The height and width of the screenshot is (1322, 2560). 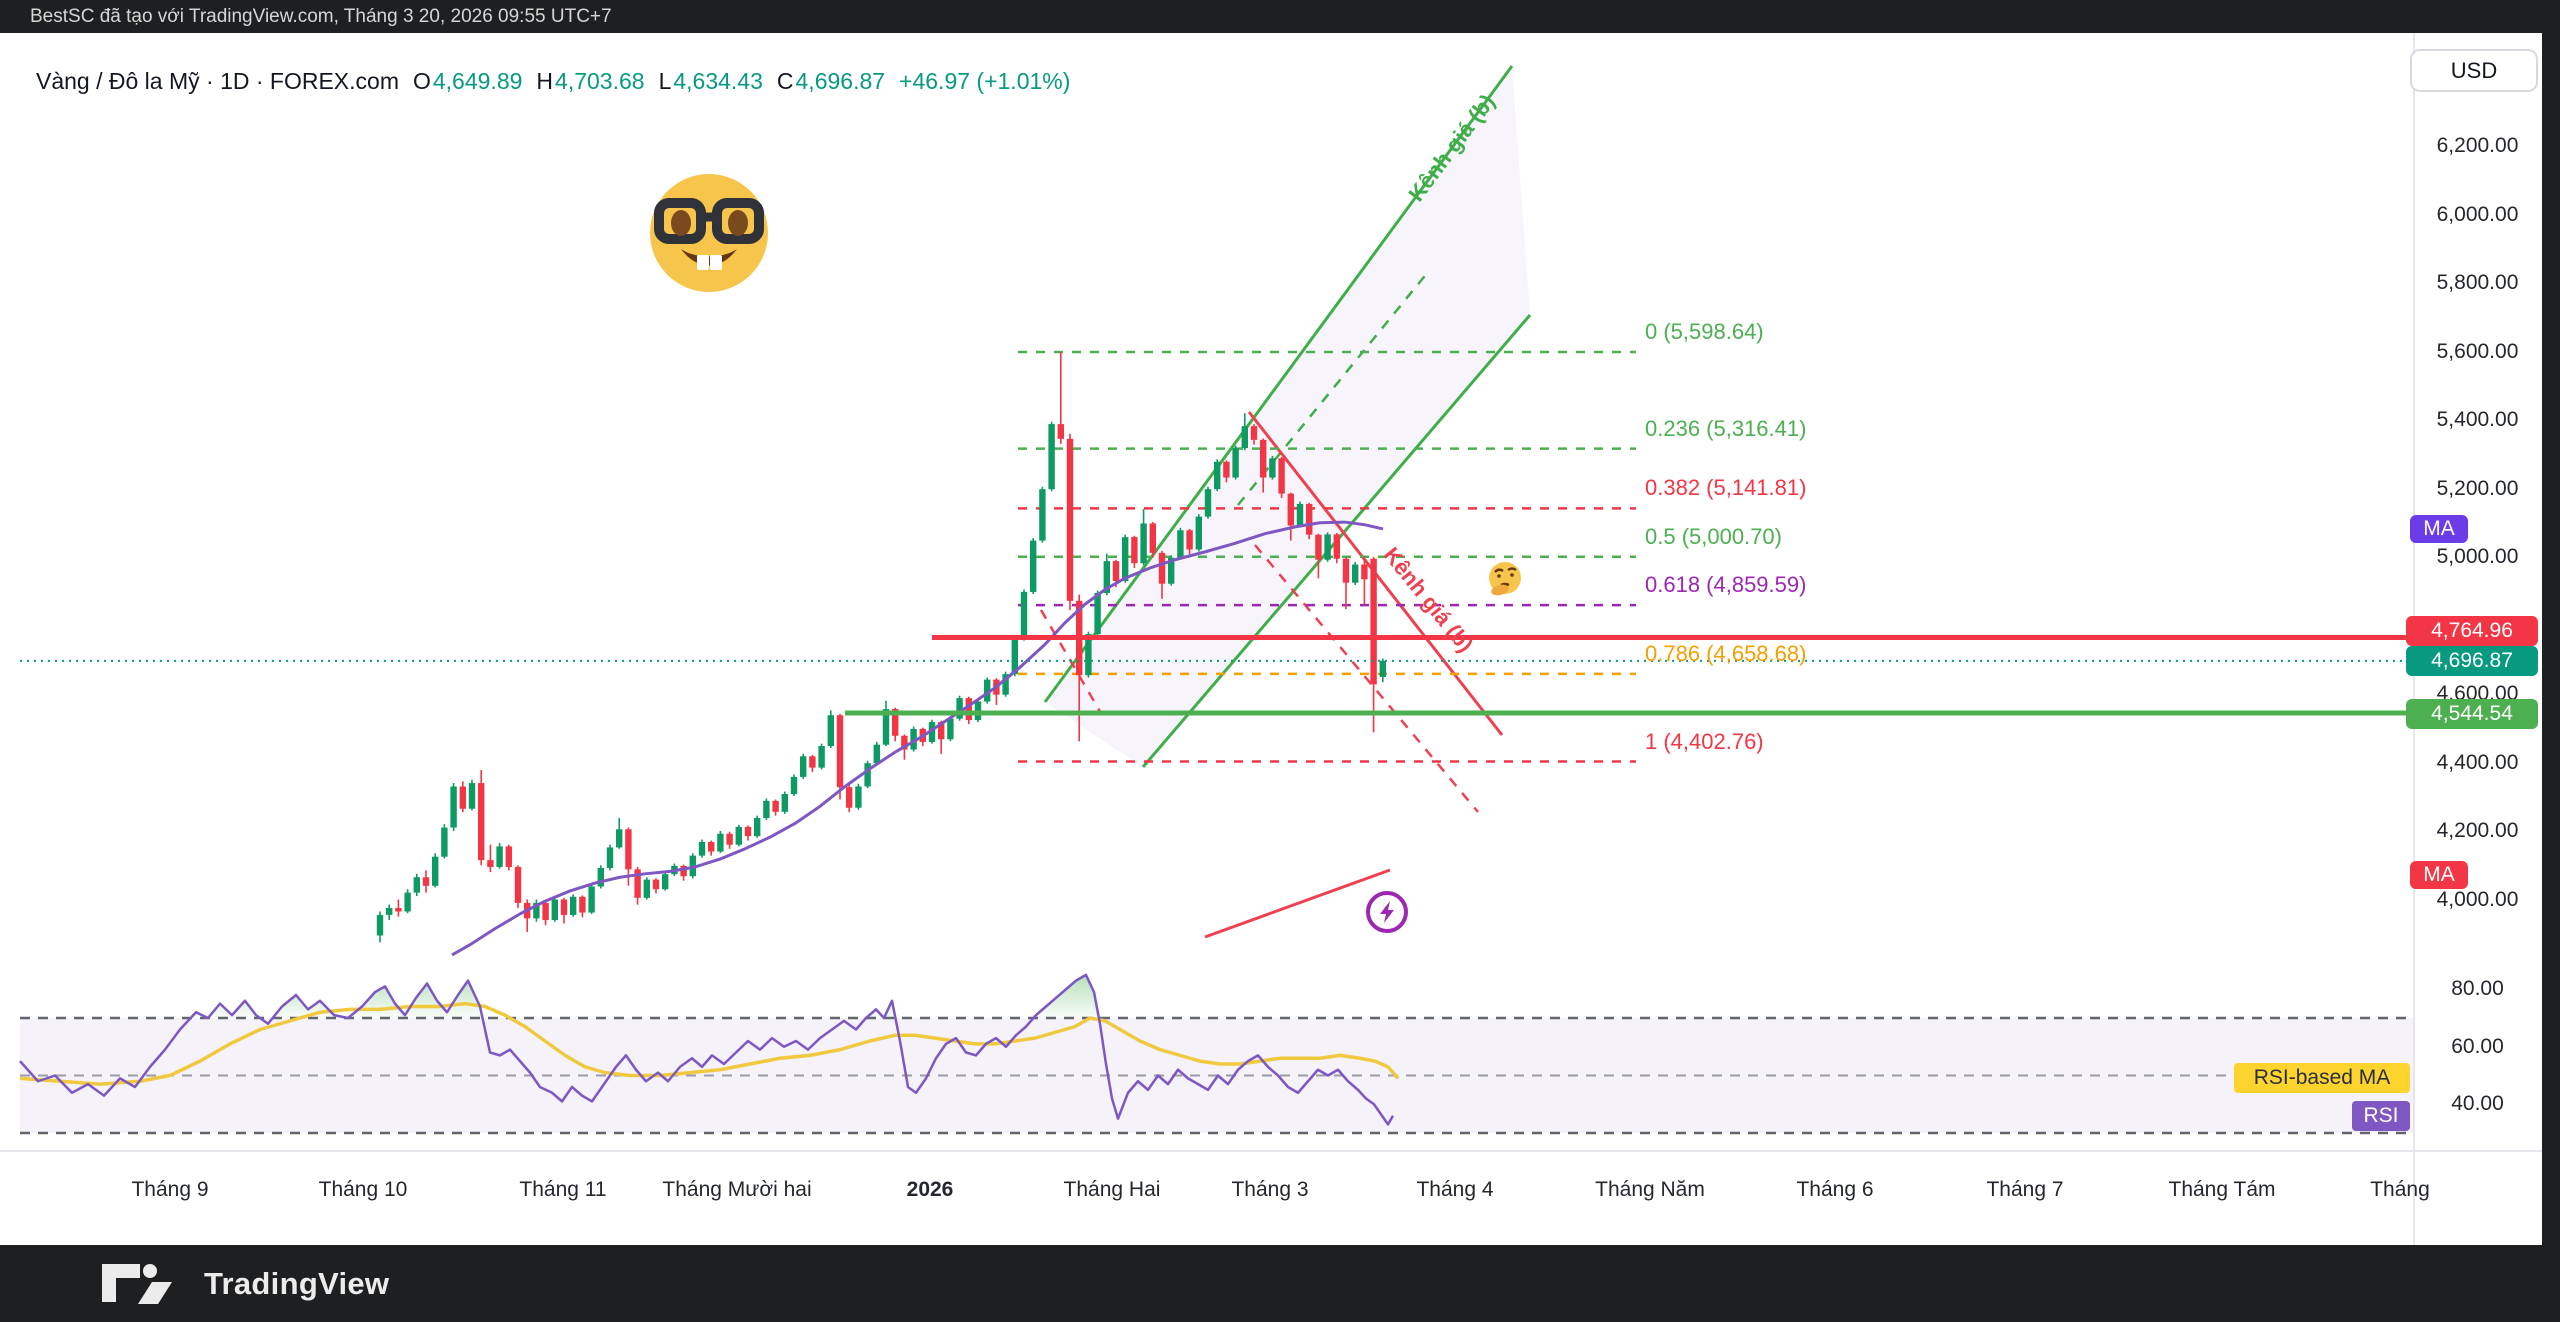 What do you see at coordinates (709, 233) in the screenshot?
I see `nerd-face-emoji` at bounding box center [709, 233].